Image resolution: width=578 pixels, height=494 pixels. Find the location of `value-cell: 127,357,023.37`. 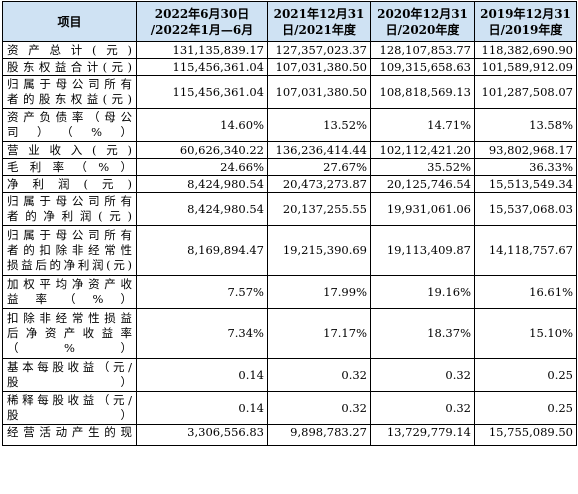

value-cell: 127,357,023.37 is located at coordinates (319, 50).